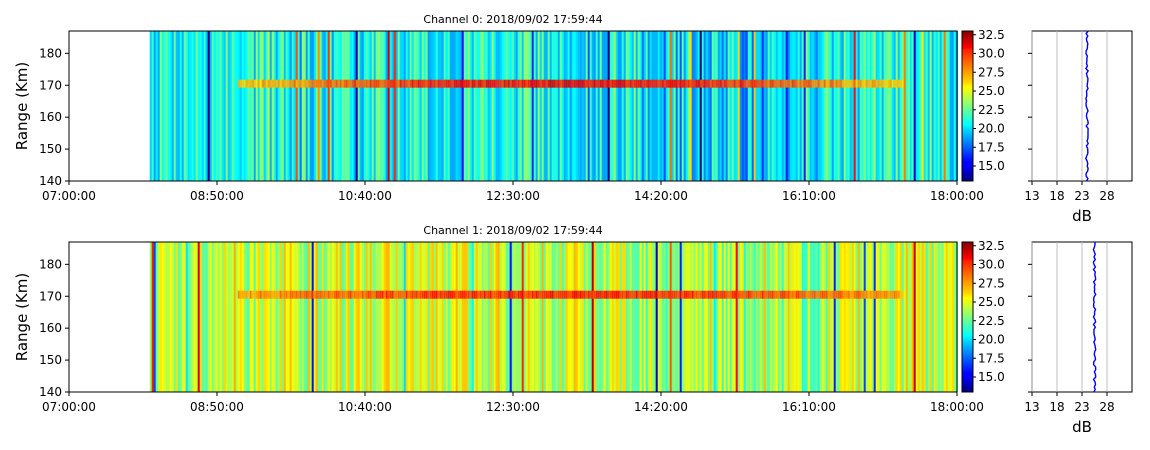  Describe the element at coordinates (1094, 317) in the screenshot. I see `channel-1-profile-line` at that location.